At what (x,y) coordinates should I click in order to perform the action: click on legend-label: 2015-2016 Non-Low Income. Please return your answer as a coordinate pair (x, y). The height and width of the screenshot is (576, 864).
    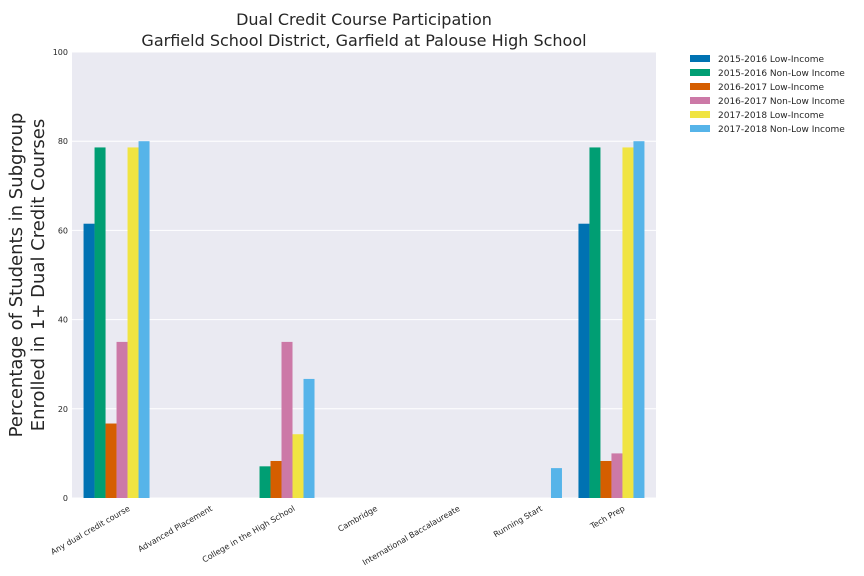
    Looking at the image, I should click on (781, 74).